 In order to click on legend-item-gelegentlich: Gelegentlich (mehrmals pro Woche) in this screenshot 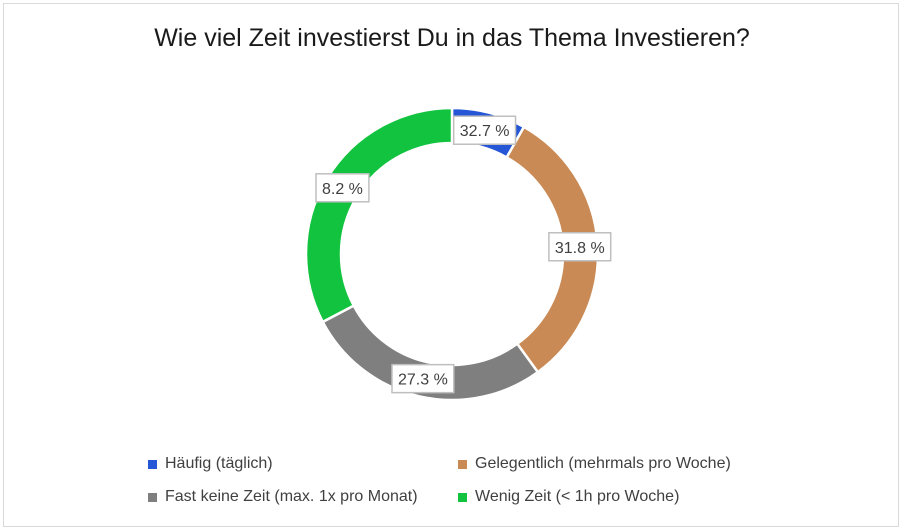, I will do `click(594, 464)`.